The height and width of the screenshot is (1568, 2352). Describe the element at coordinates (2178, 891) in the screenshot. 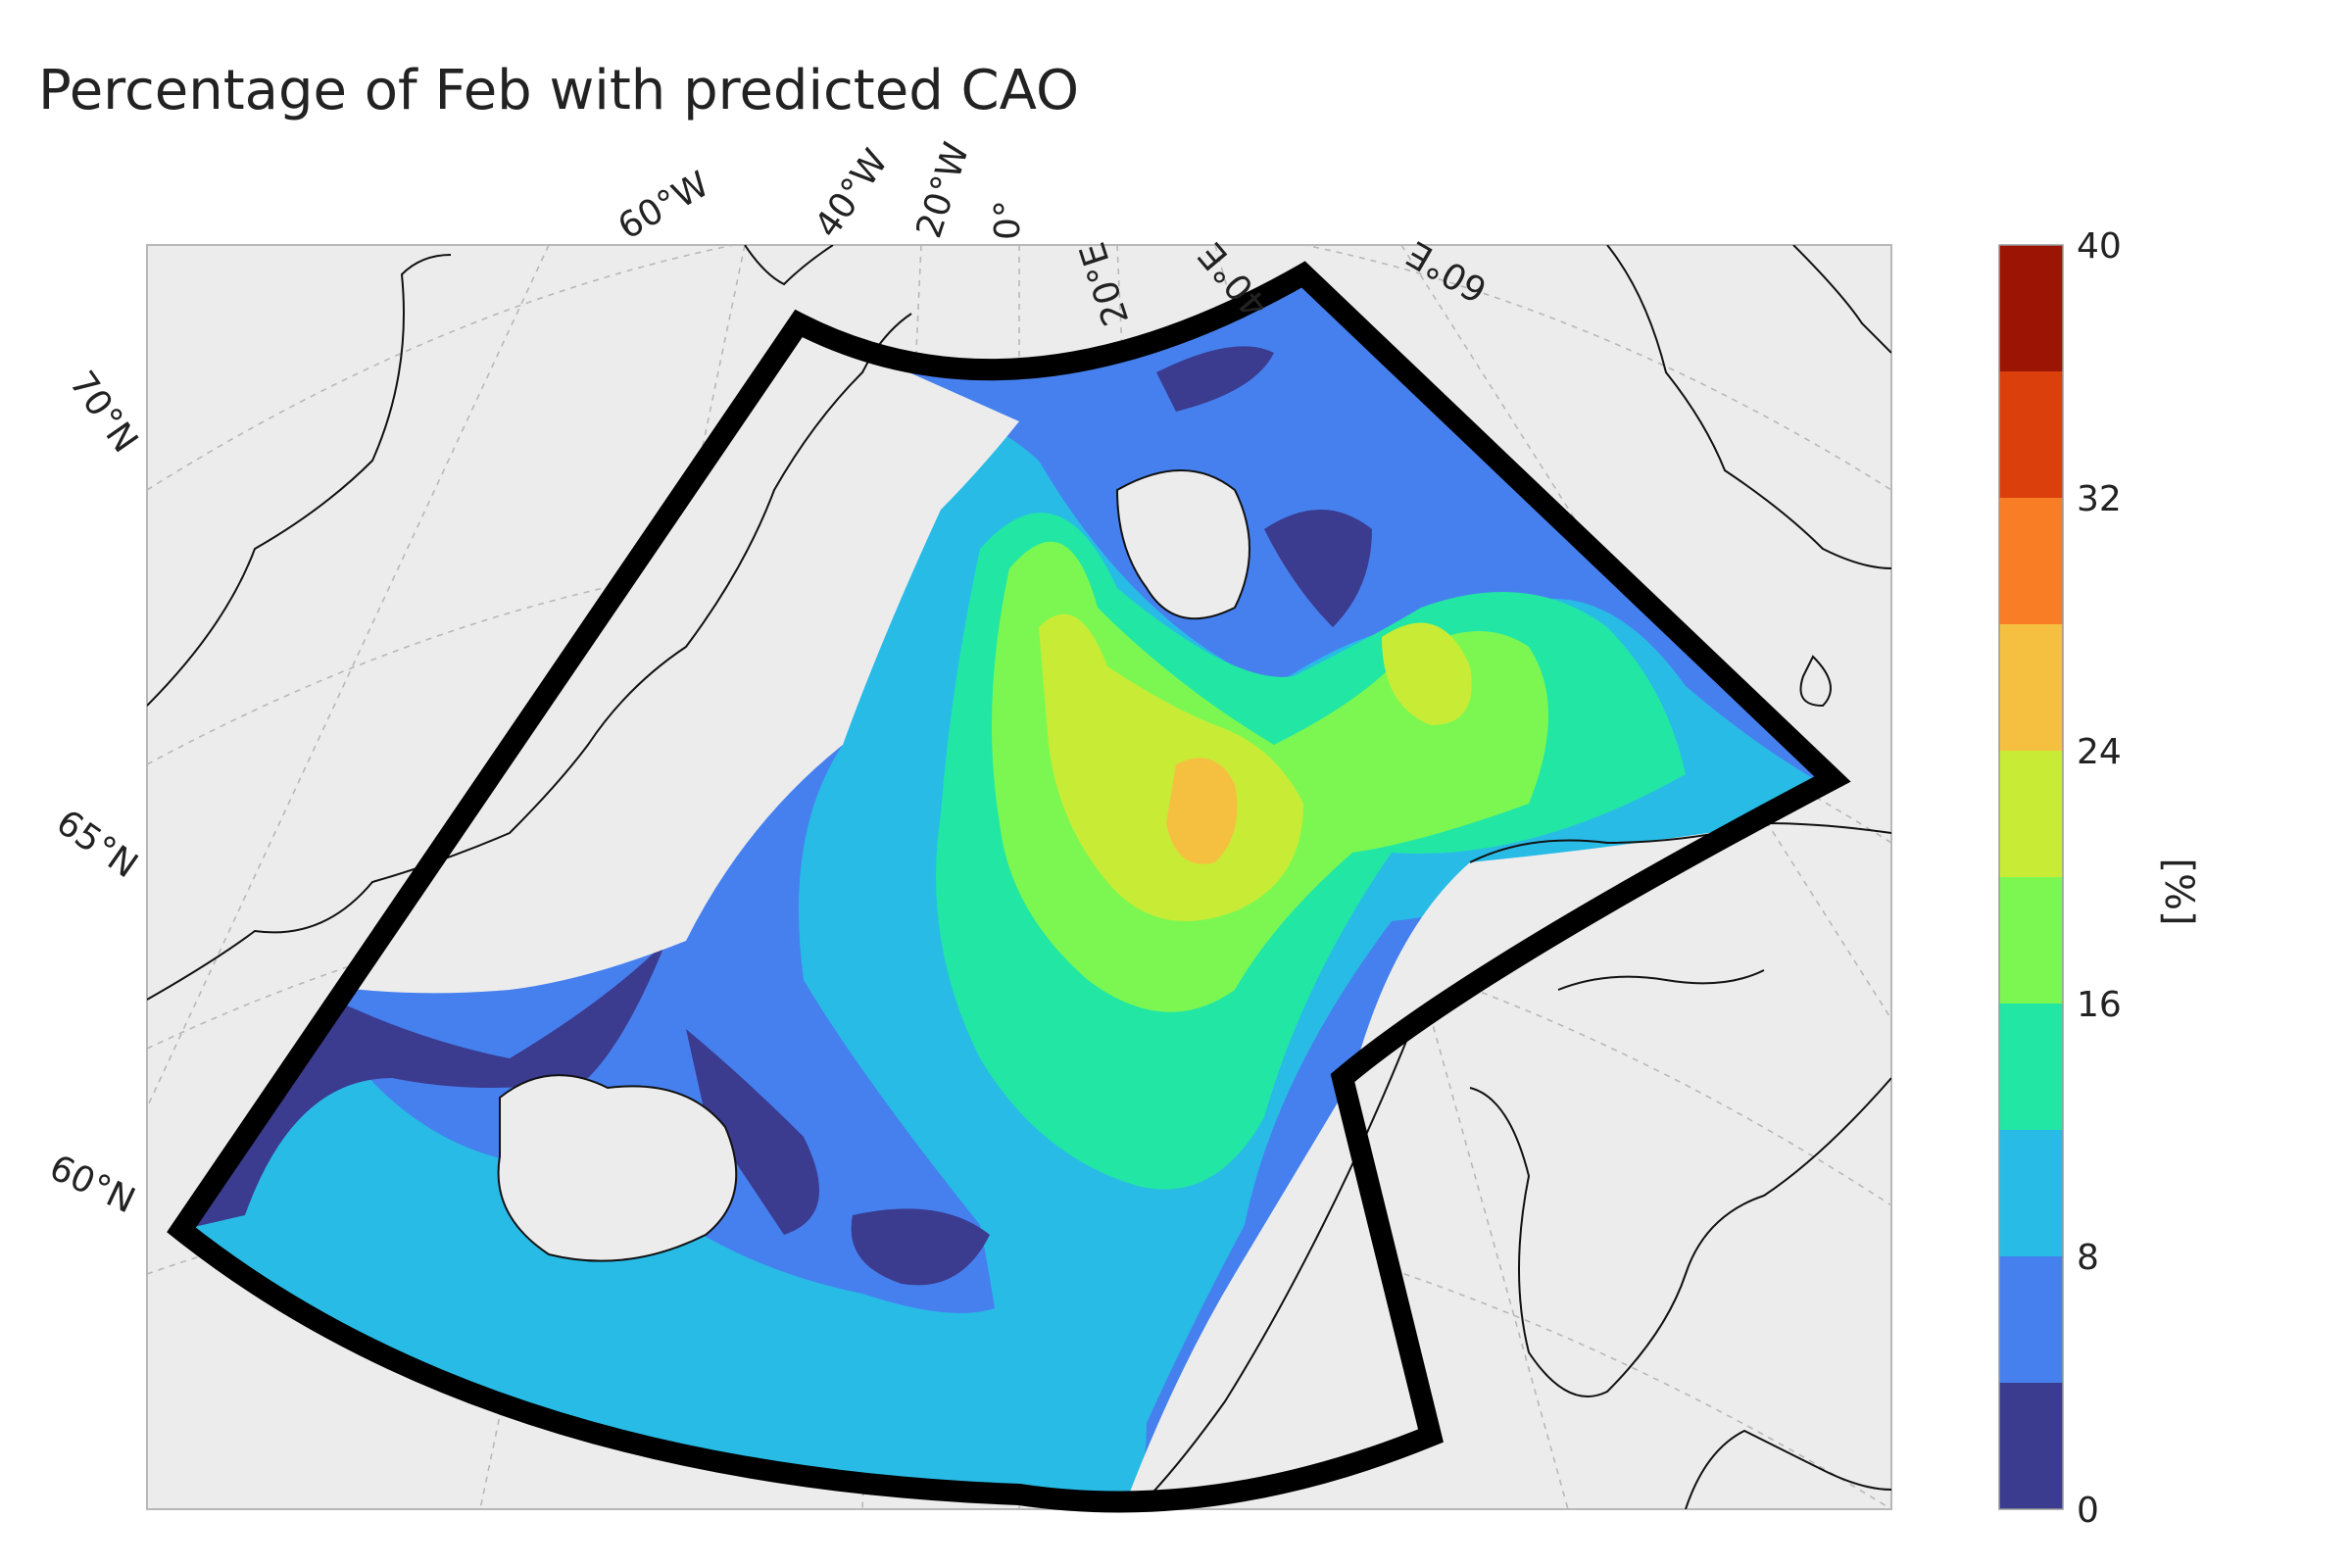

I see `colorbar-label: [%]` at that location.